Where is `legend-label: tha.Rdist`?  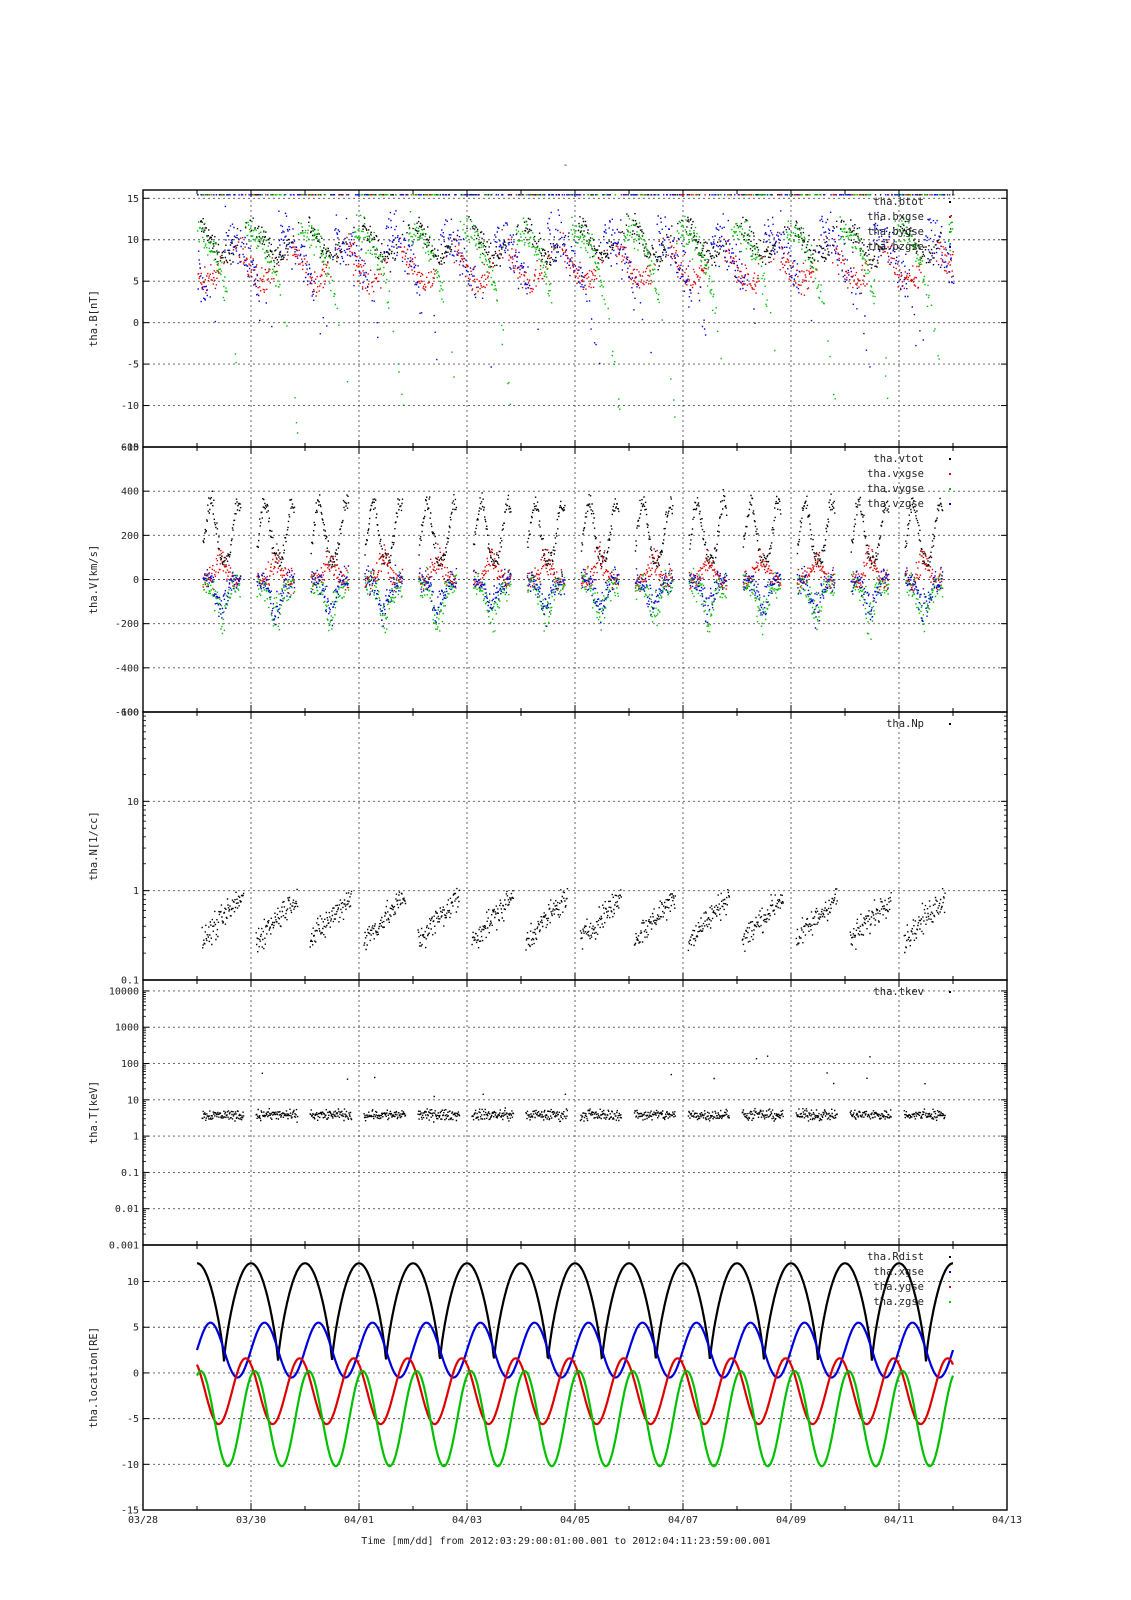
legend-label: tha.Rdist is located at coordinates (895, 1257).